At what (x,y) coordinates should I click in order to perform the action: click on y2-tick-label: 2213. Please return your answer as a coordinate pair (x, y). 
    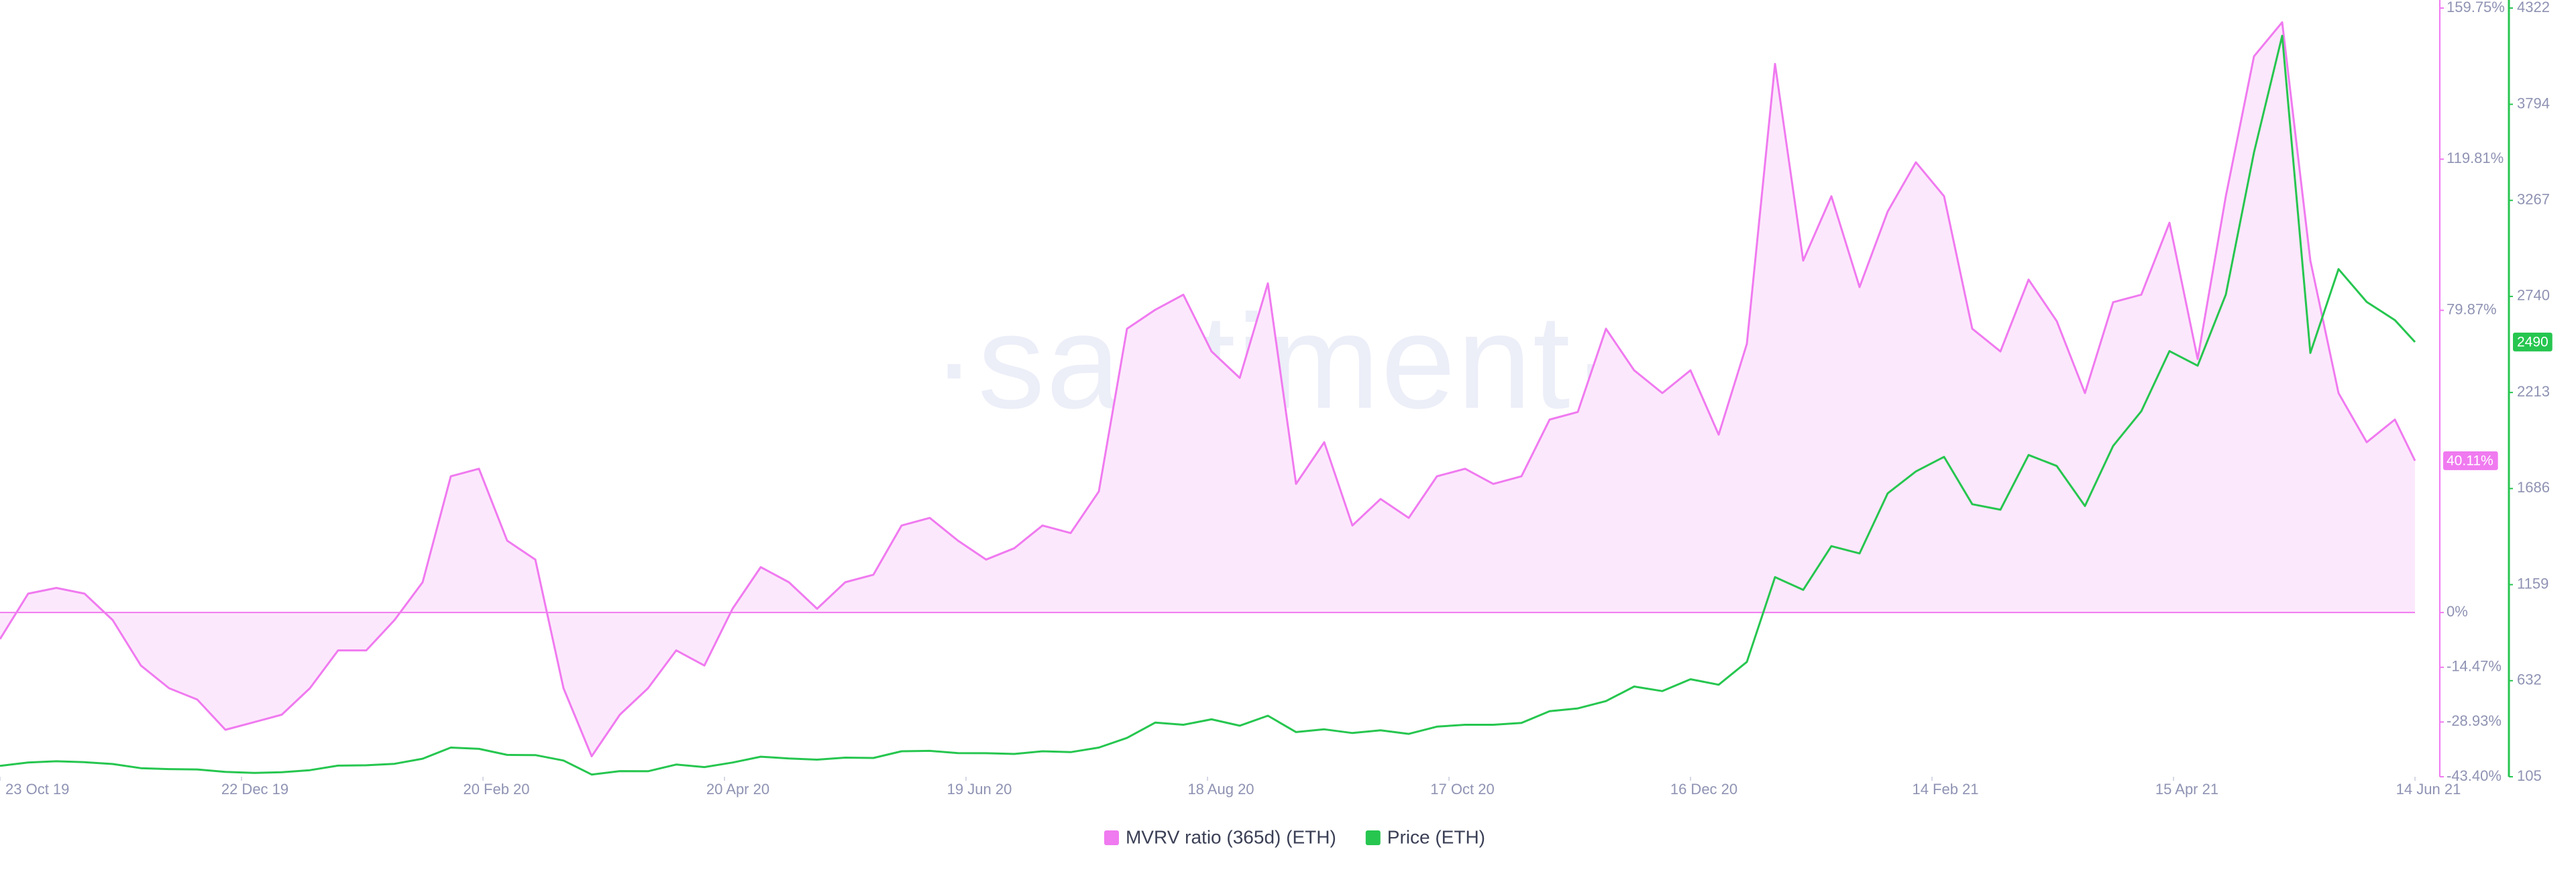
    Looking at the image, I should click on (2533, 391).